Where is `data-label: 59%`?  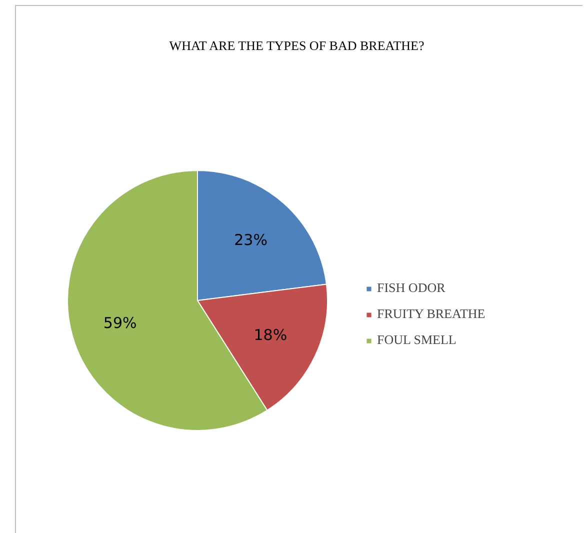
data-label: 59% is located at coordinates (120, 323).